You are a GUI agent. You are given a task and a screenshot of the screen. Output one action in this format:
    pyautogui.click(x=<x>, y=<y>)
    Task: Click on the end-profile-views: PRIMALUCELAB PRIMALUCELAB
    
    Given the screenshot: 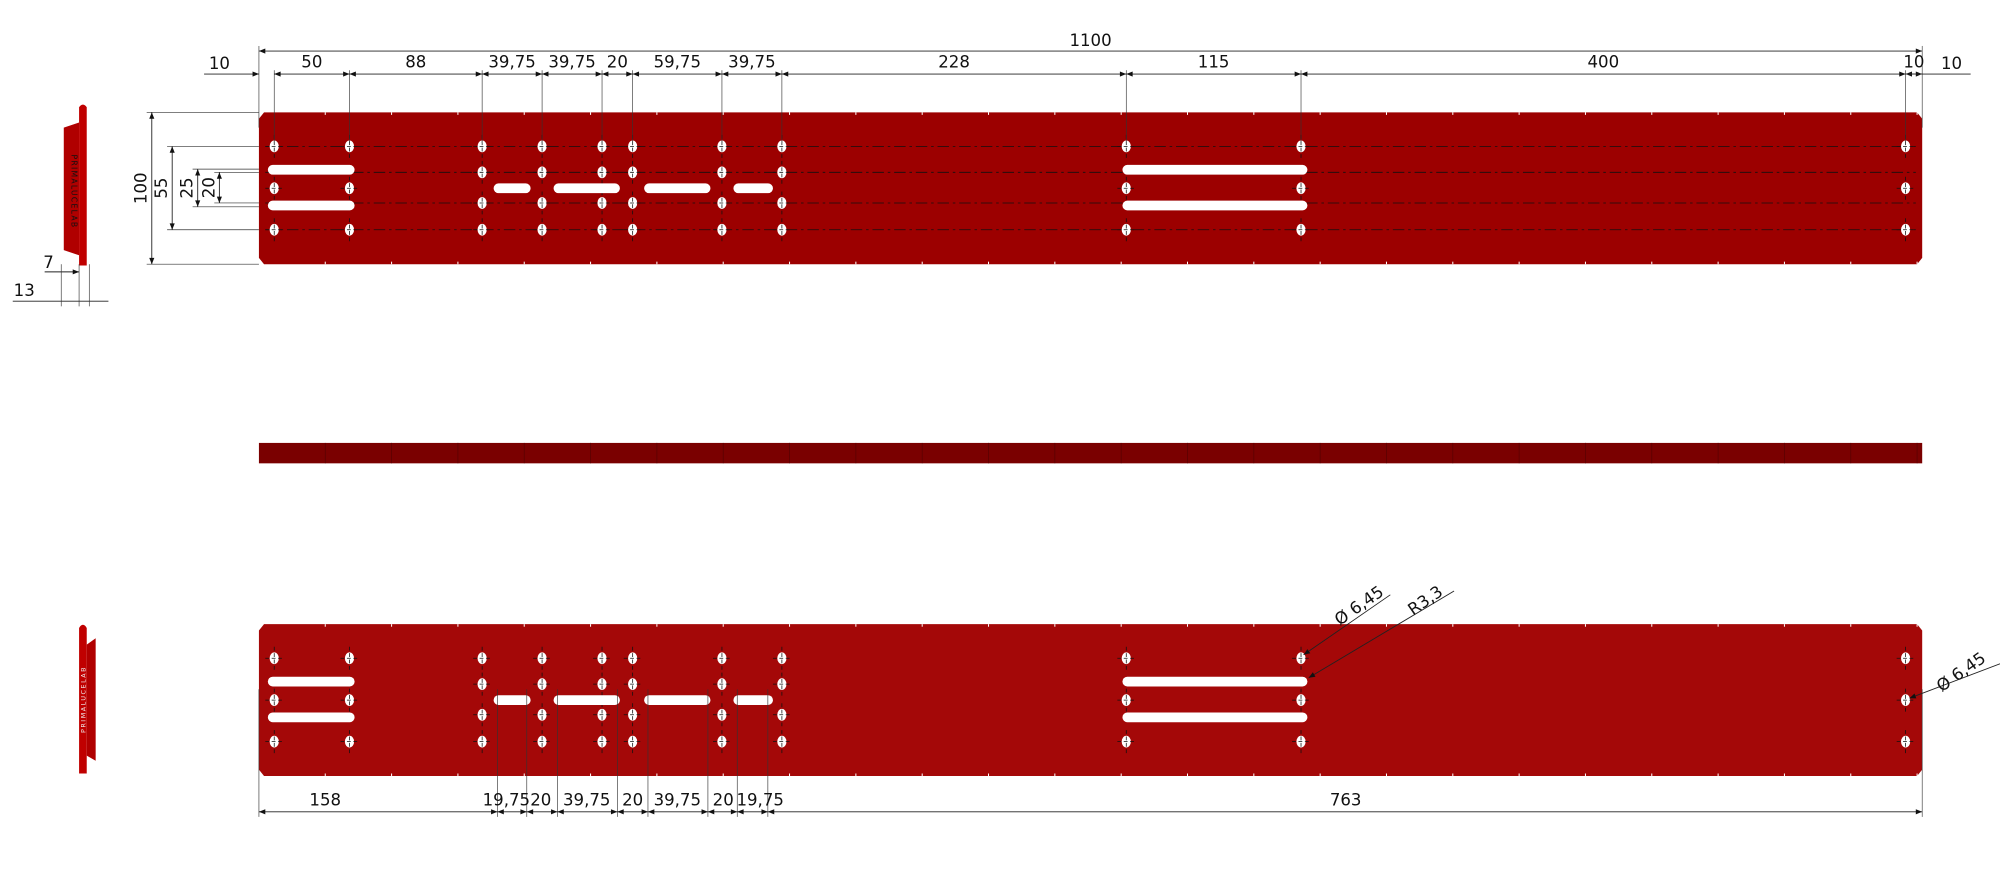 What is the action you would take?
    pyautogui.click(x=79, y=439)
    